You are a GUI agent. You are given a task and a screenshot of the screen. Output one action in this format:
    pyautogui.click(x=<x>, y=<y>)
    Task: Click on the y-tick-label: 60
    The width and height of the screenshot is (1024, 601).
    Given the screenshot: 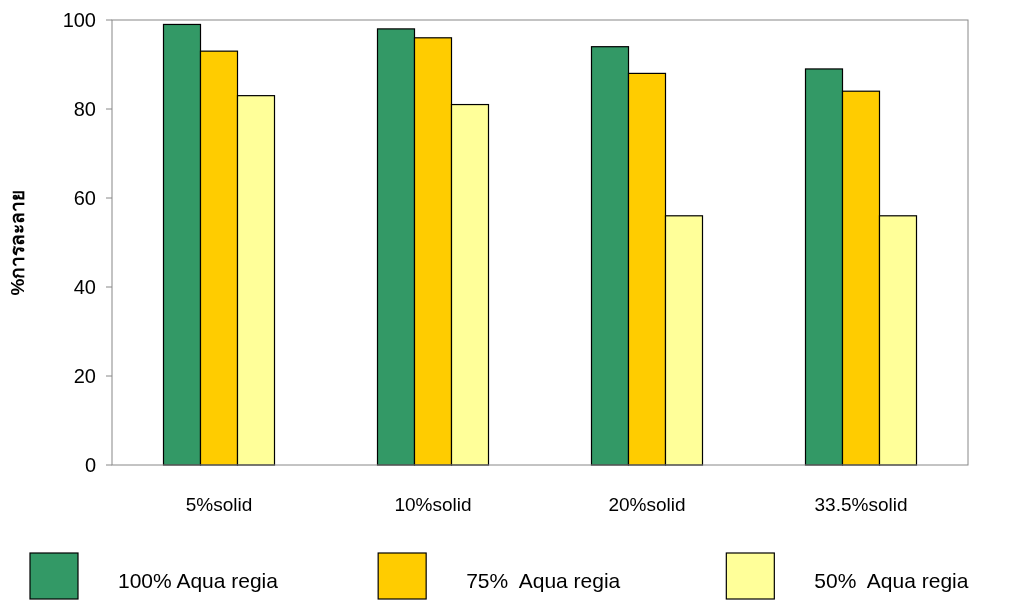 What is the action you would take?
    pyautogui.click(x=84, y=198)
    